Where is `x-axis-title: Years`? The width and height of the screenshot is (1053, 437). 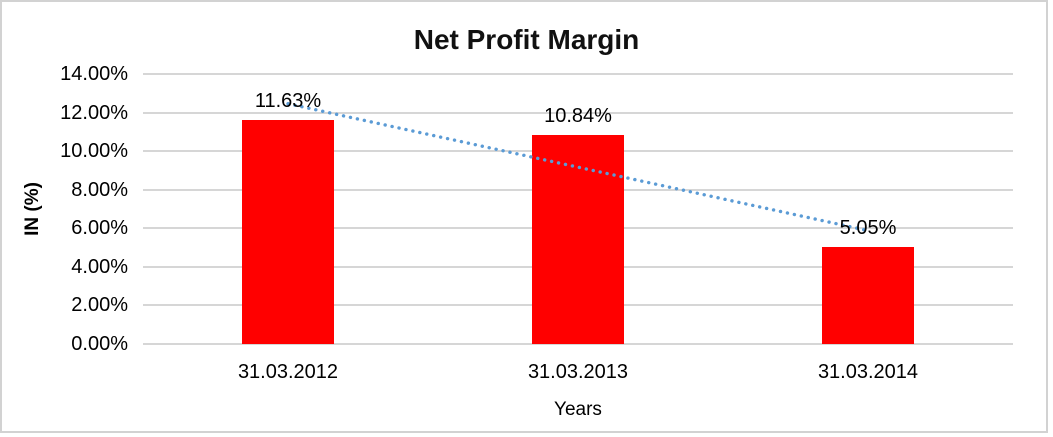
x-axis-title: Years is located at coordinates (578, 409).